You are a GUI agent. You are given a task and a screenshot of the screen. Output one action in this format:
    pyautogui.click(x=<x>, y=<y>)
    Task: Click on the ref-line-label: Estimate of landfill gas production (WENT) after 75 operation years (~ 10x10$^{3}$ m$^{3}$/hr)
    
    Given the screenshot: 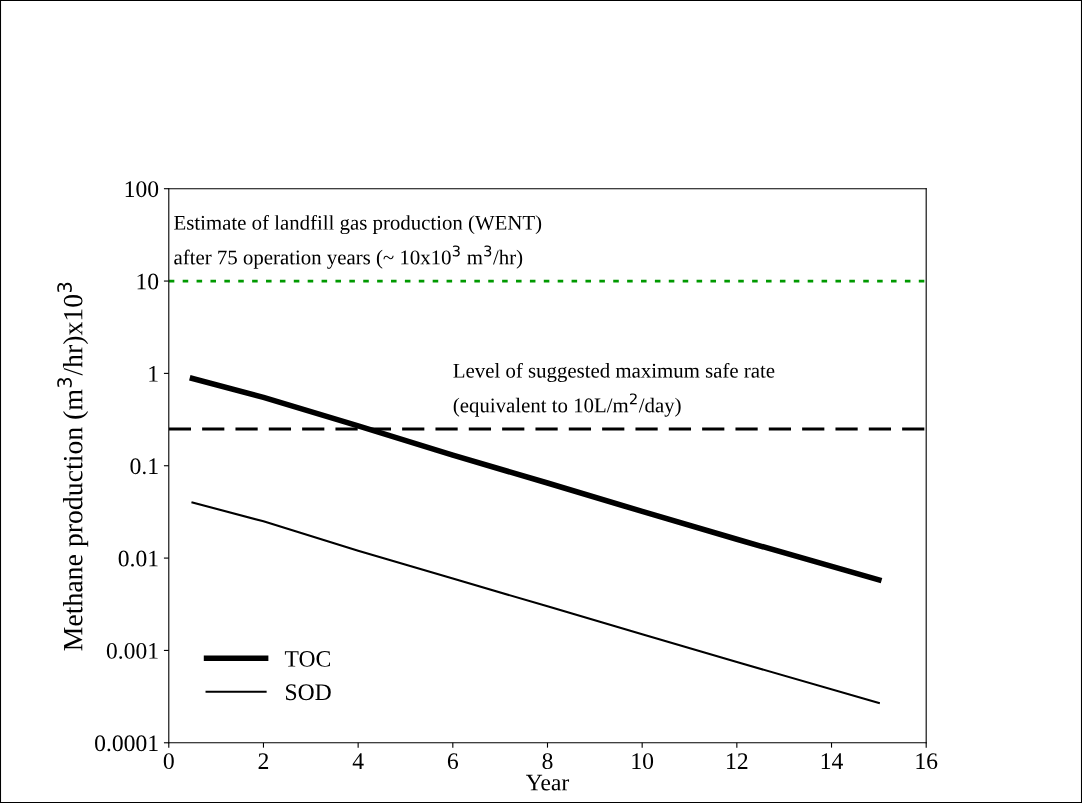 What is the action you would take?
    pyautogui.click(x=358, y=241)
    